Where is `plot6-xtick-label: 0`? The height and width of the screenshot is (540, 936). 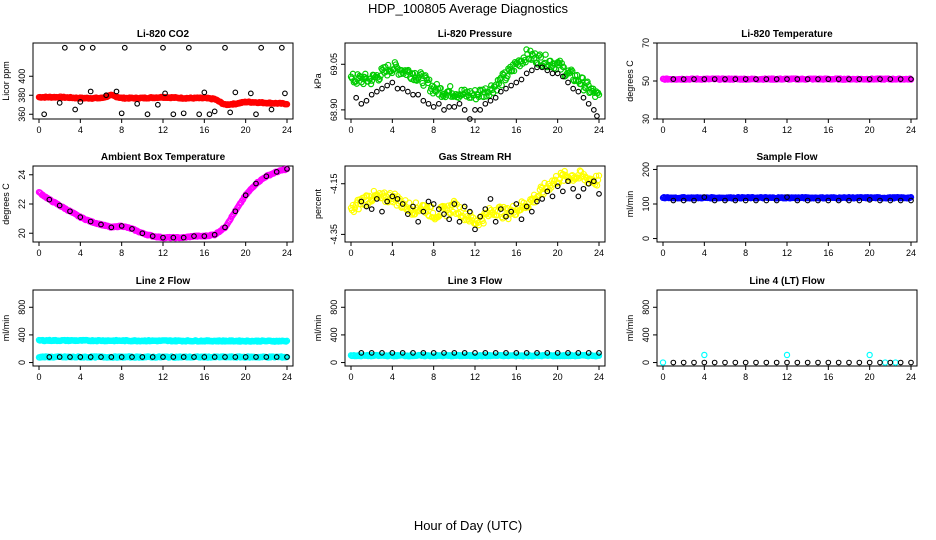
plot6-xtick-label: 0 is located at coordinates (662, 253).